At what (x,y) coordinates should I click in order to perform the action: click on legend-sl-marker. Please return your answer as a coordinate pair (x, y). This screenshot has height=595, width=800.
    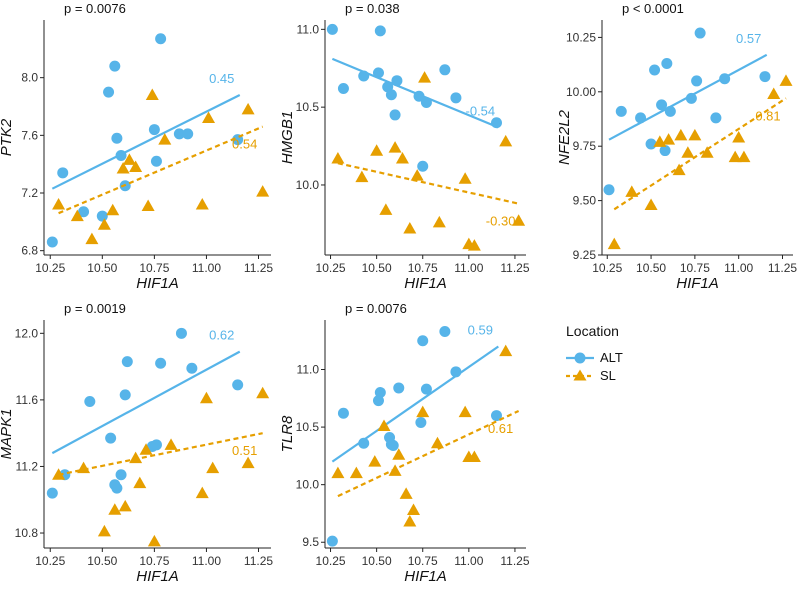
    Looking at the image, I should click on (580, 375).